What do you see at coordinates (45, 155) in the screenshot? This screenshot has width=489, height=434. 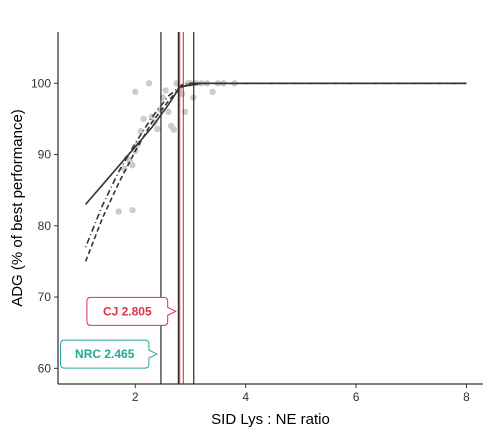 I see `y-tick-label: 90` at bounding box center [45, 155].